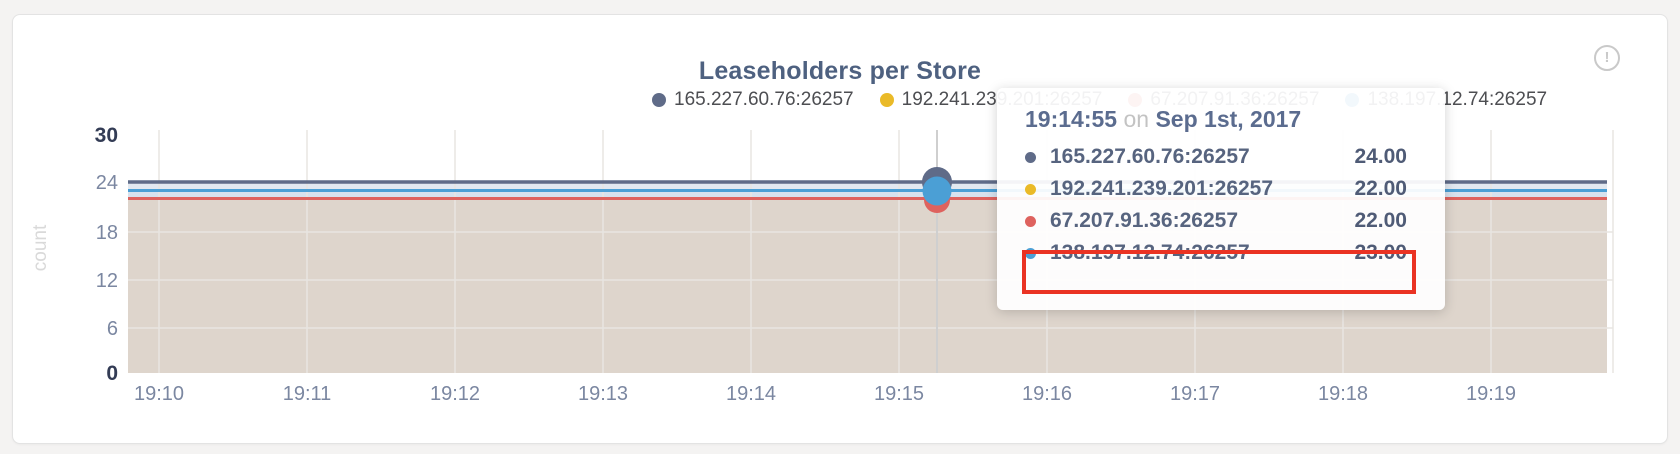 The width and height of the screenshot is (1680, 454). What do you see at coordinates (1047, 394) in the screenshot?
I see `x-tick: 19:16` at bounding box center [1047, 394].